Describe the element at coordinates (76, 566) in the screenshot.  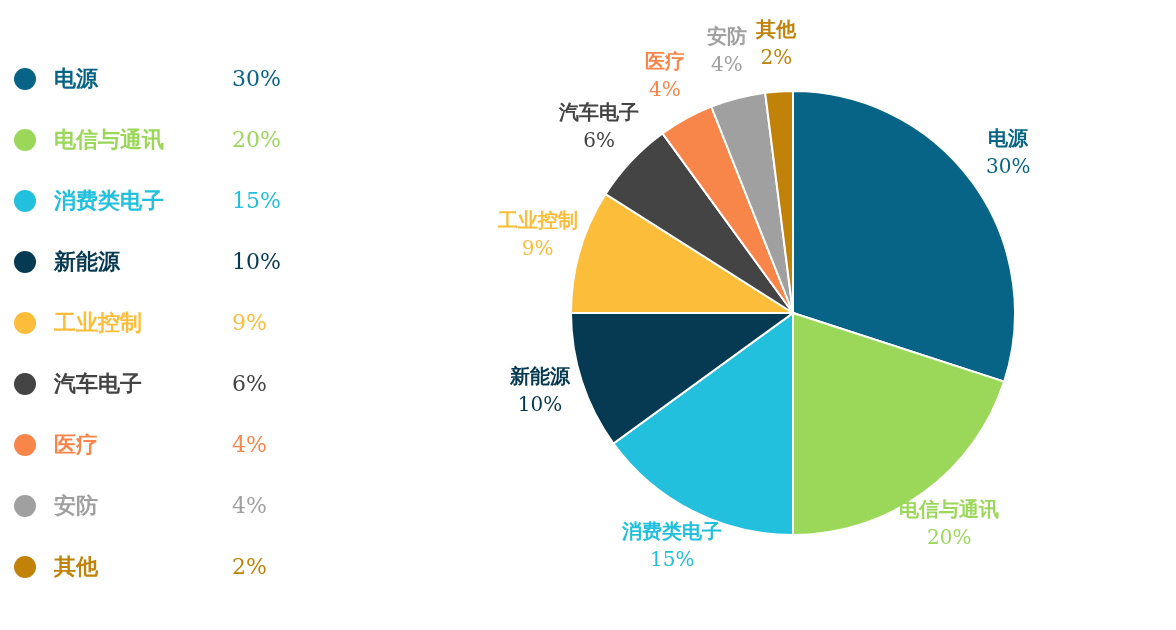
I see `legend-label: 其他` at that location.